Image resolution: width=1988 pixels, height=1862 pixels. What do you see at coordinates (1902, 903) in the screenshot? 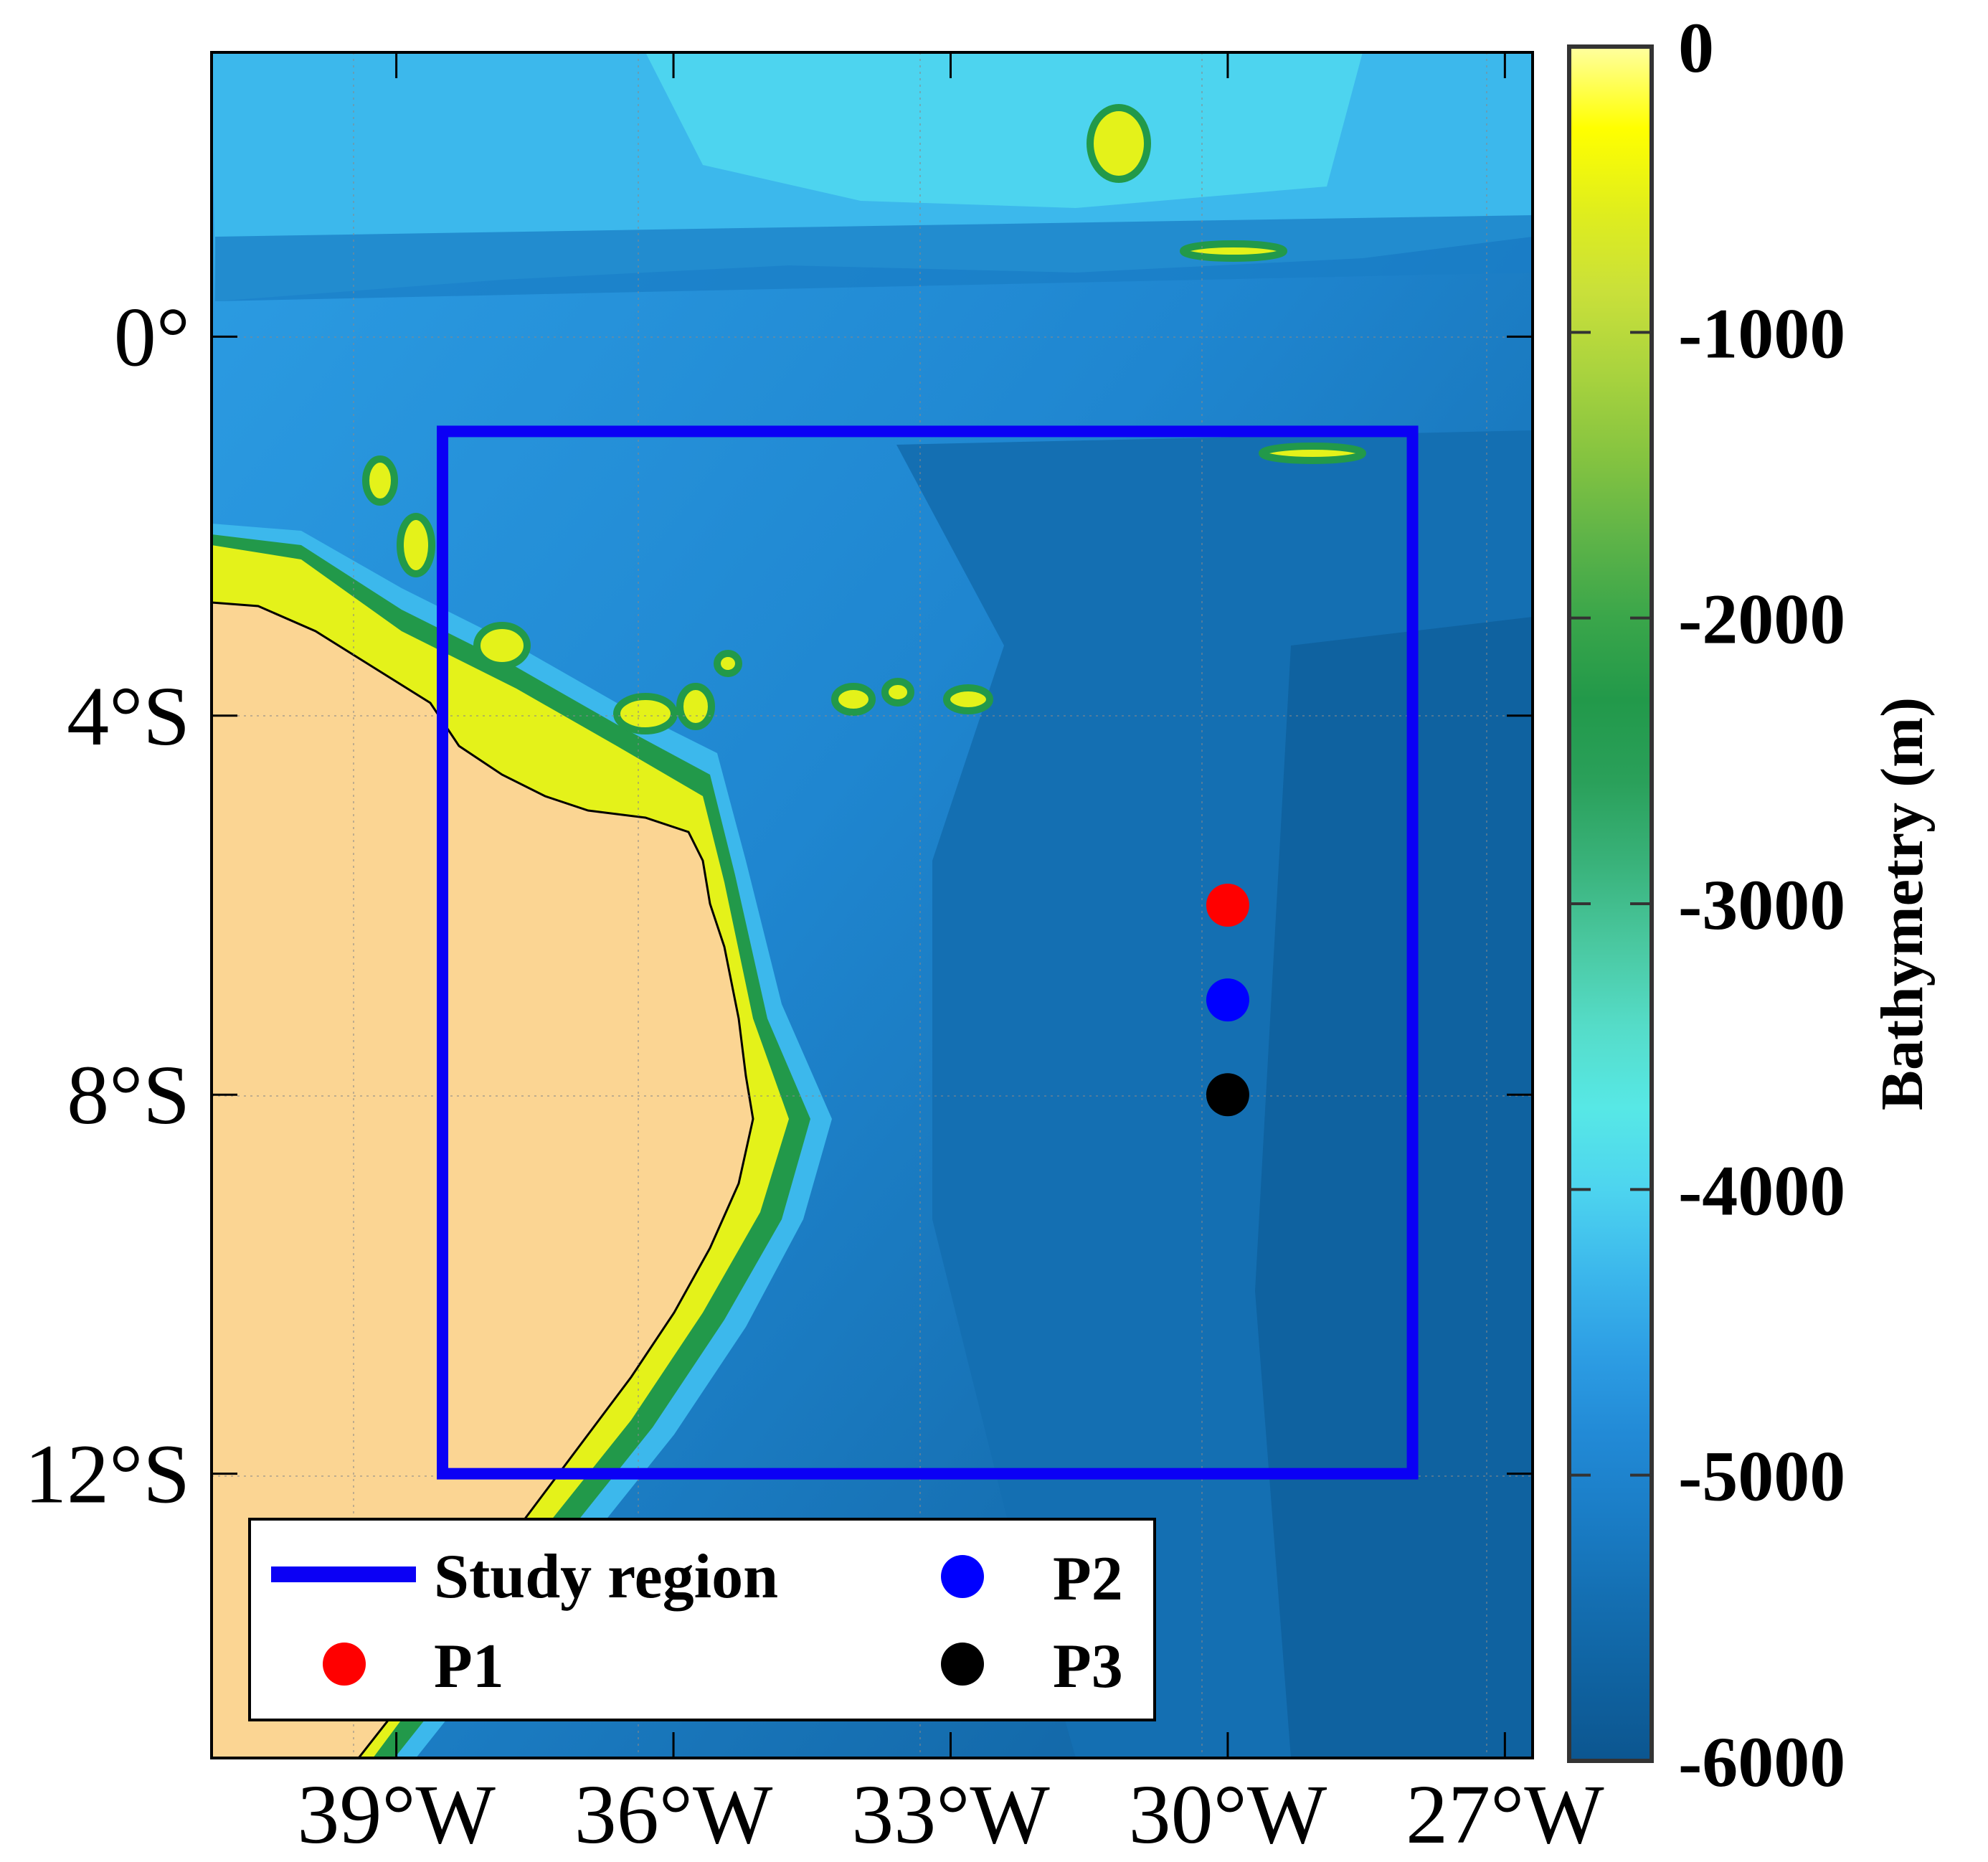
I see `colorbar-title: Bathymetry (m)` at bounding box center [1902, 903].